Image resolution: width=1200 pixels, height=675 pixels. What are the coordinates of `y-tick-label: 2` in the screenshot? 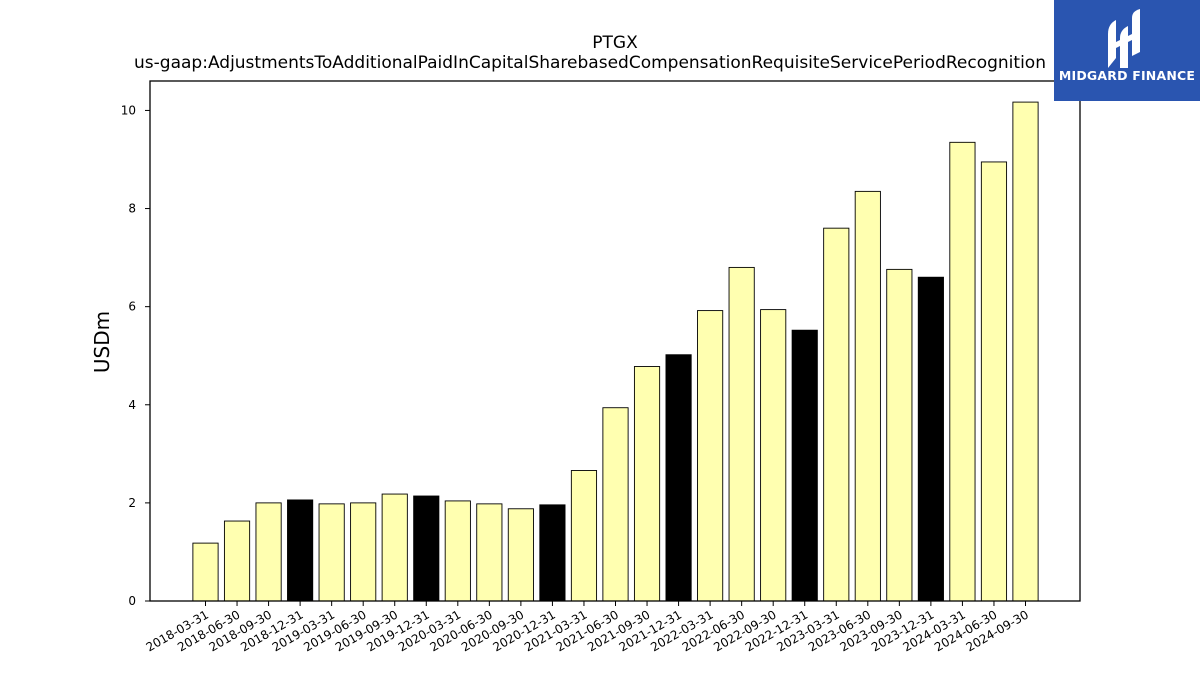 It's located at (132, 503).